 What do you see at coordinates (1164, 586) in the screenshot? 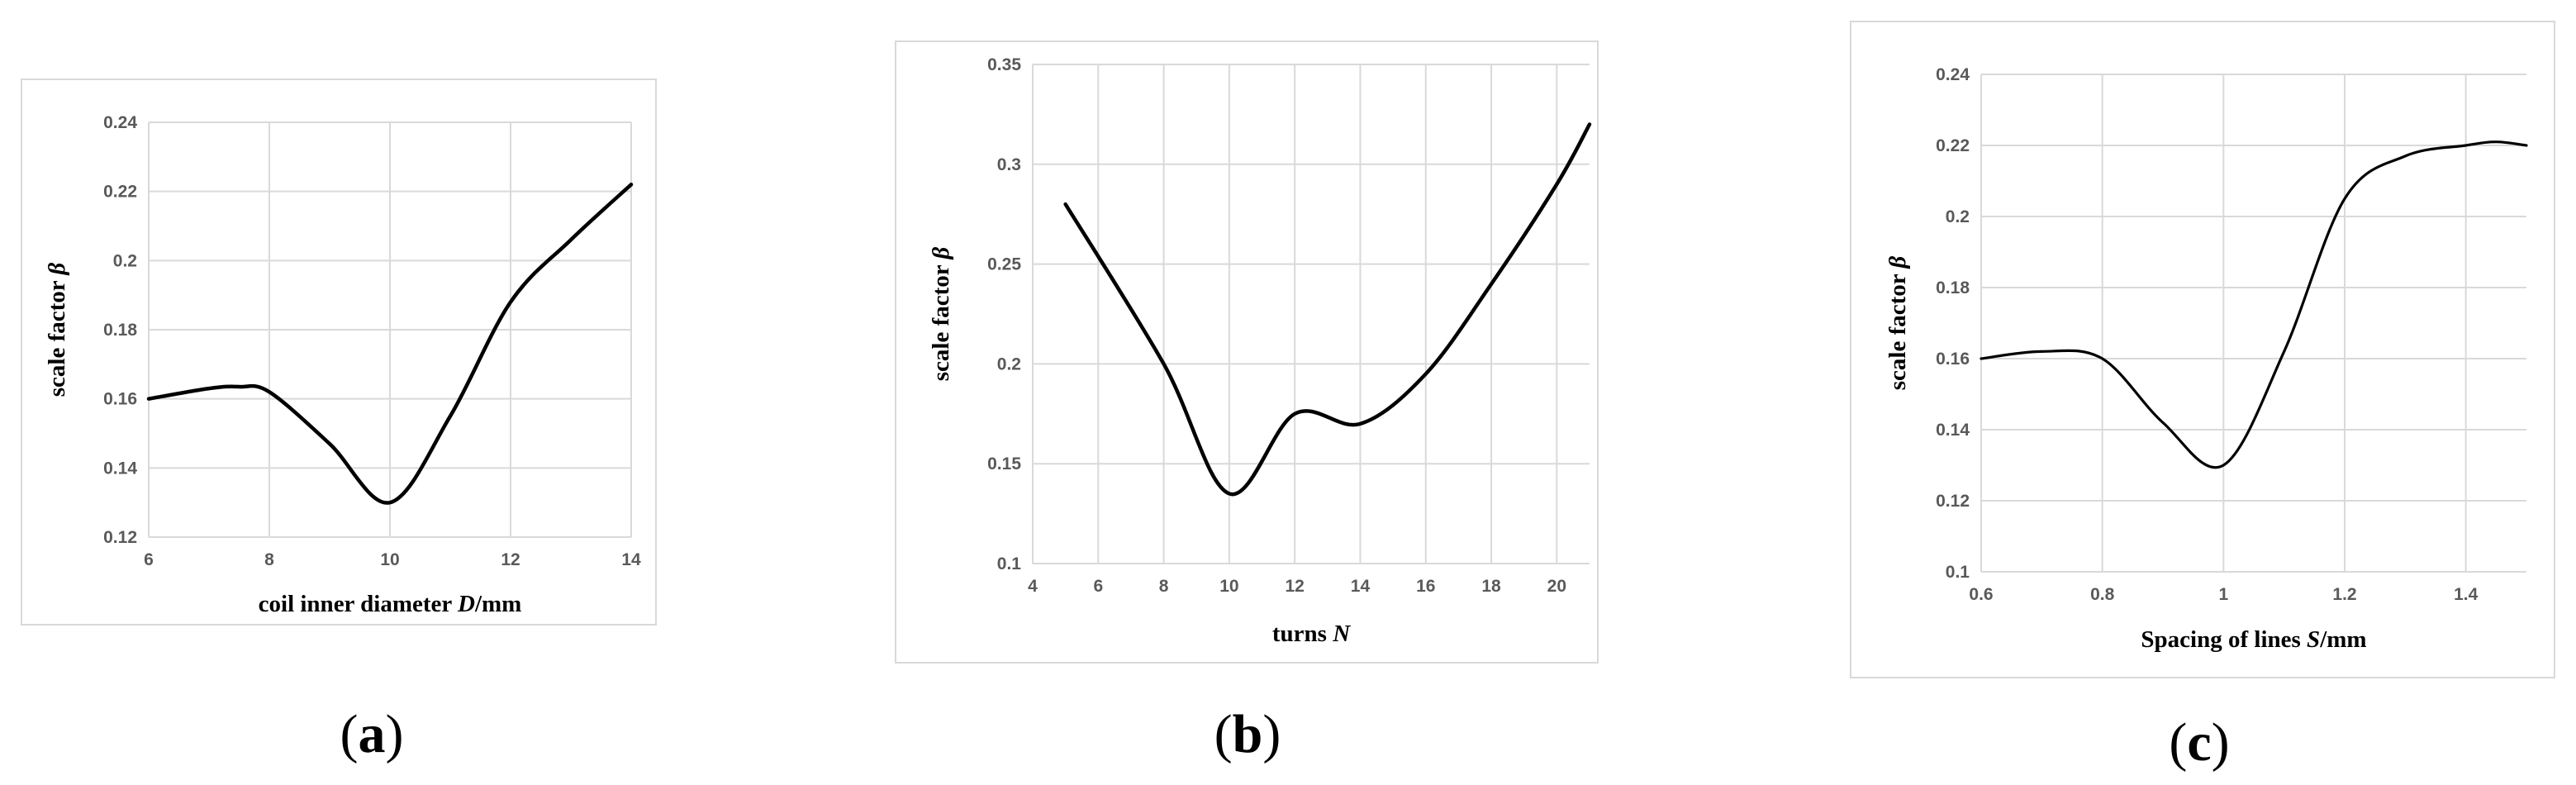
I see `x-tick-label-b-2: 8` at bounding box center [1164, 586].